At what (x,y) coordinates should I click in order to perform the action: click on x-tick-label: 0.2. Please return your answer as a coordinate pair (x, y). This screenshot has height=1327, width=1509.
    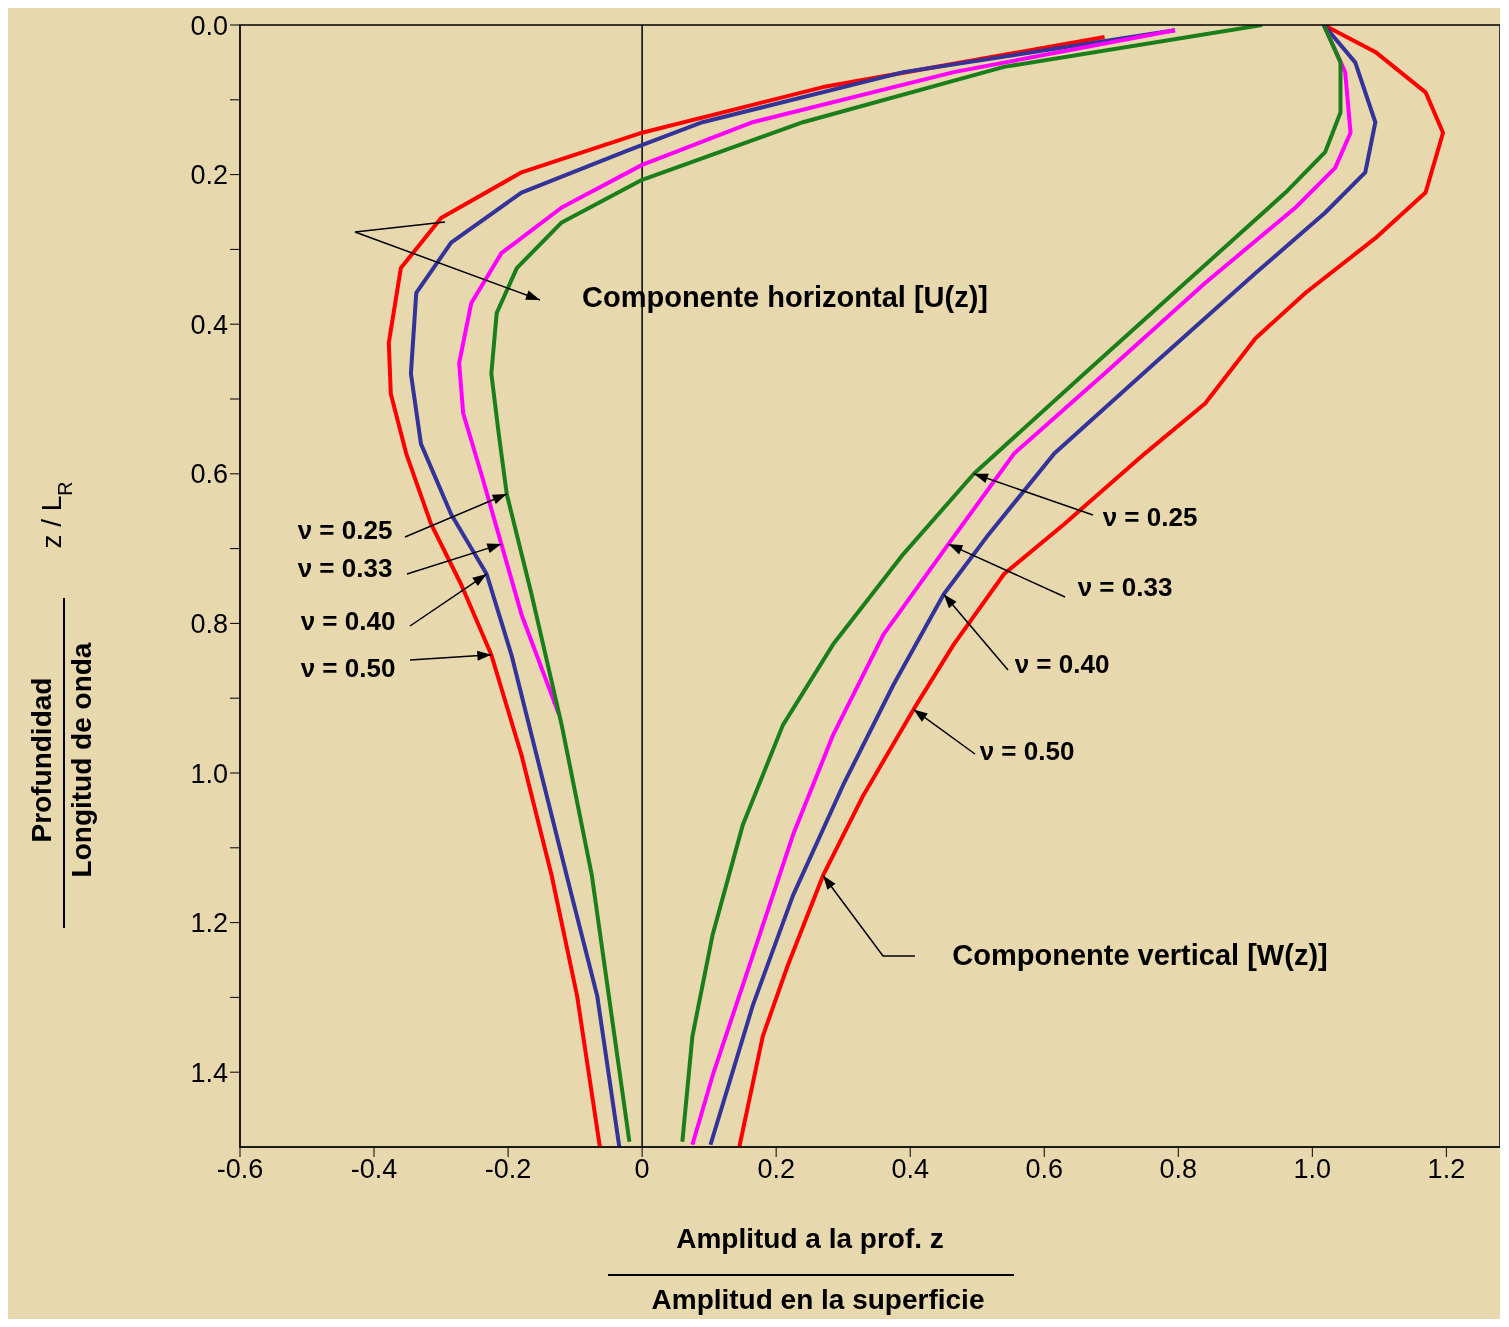
    Looking at the image, I should click on (776, 1169).